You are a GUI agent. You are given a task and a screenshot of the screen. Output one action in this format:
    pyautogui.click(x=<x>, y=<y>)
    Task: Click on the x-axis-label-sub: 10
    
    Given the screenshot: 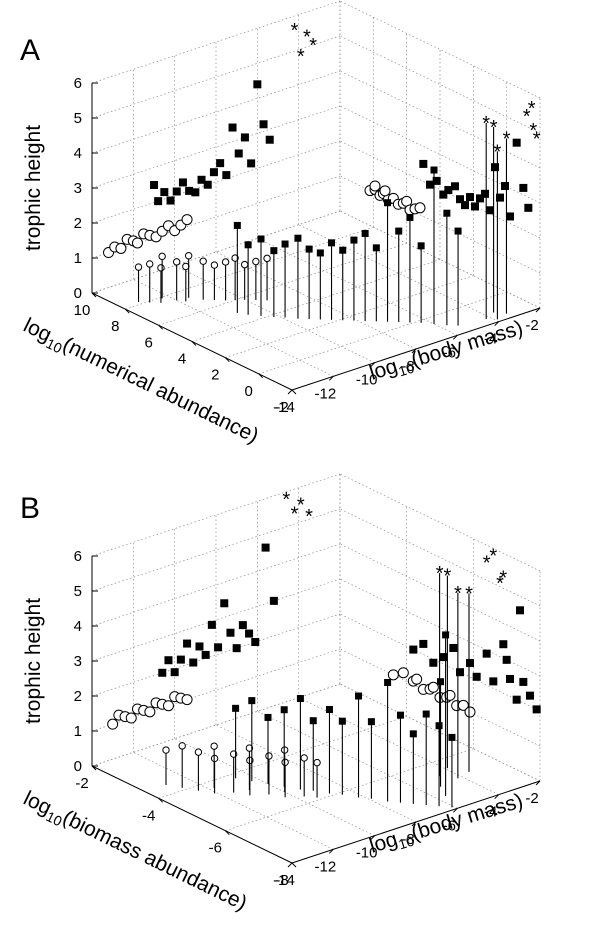 What is the action you would take?
    pyautogui.click(x=406, y=843)
    